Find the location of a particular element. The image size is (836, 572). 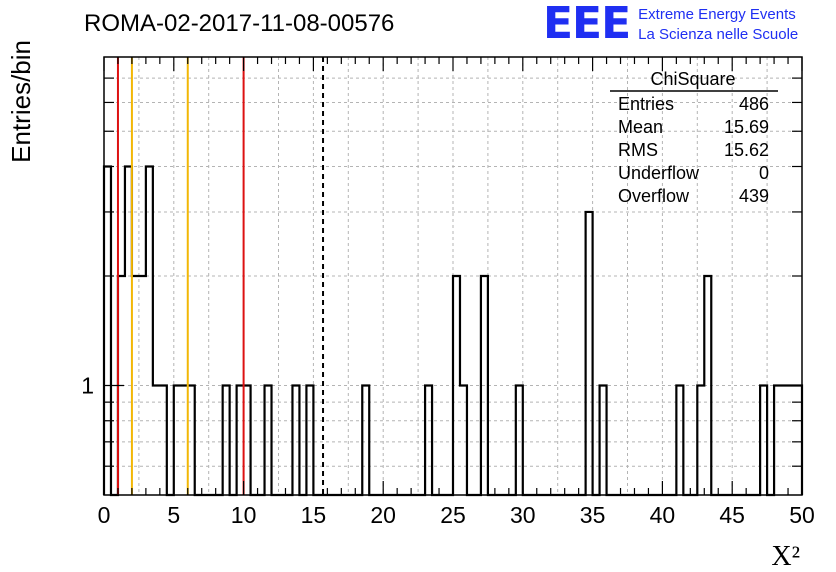

stats-label: Overflow is located at coordinates (654, 196).